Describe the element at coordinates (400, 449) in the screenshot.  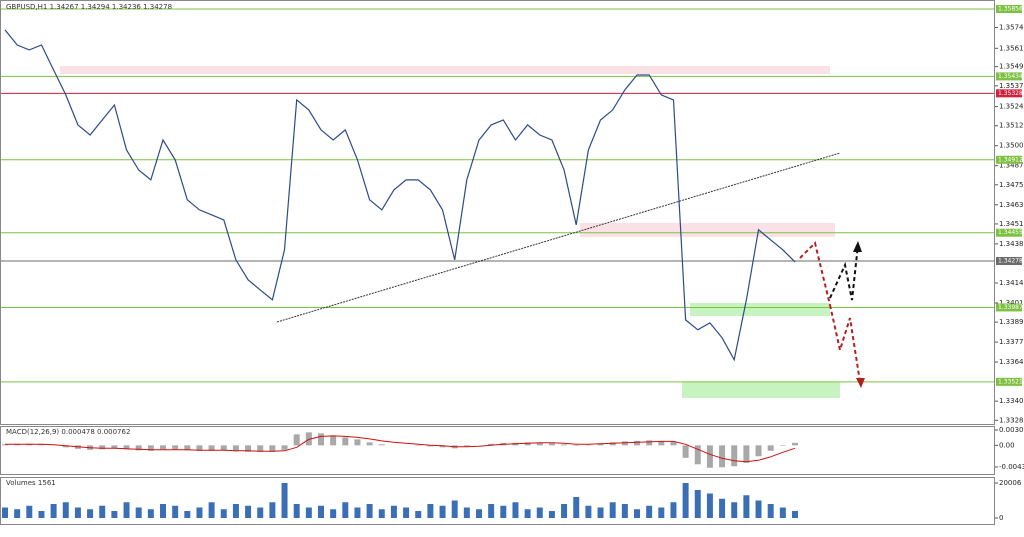
I see `signal-line` at that location.